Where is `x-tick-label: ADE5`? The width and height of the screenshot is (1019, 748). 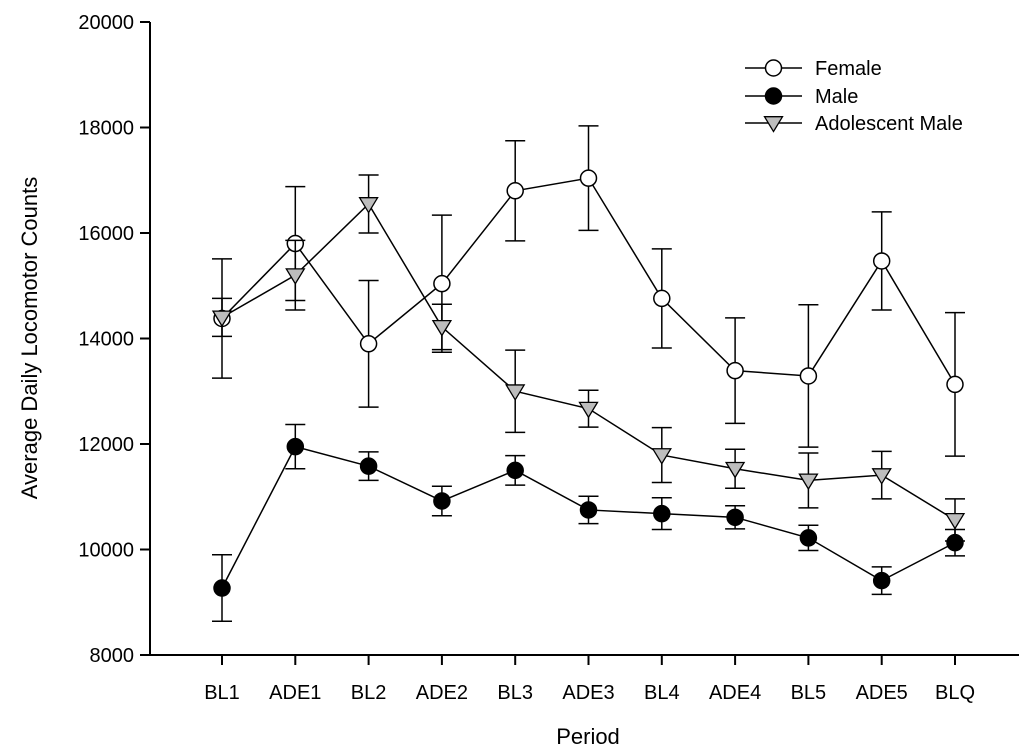 x-tick-label: ADE5 is located at coordinates (882, 693).